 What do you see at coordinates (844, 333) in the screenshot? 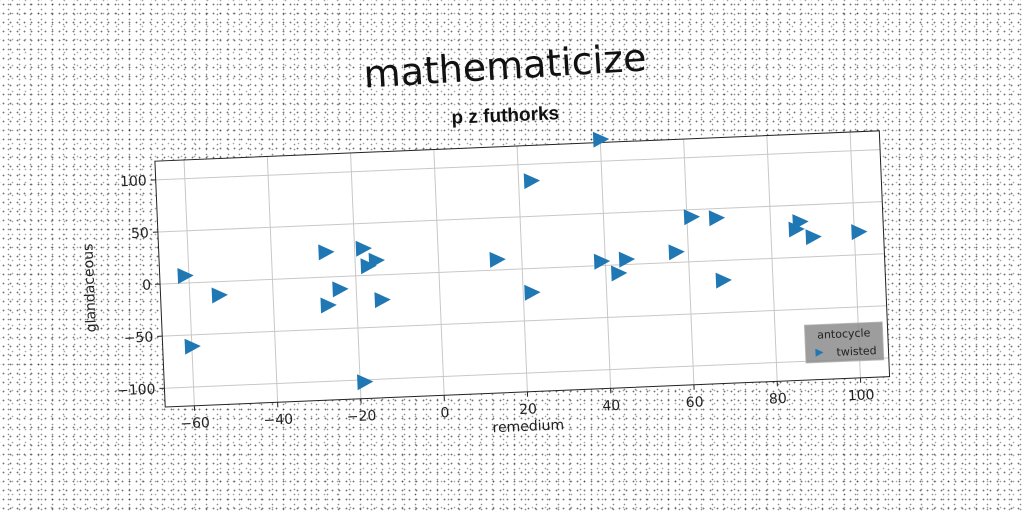
I see `legend-title: antocycle` at bounding box center [844, 333].